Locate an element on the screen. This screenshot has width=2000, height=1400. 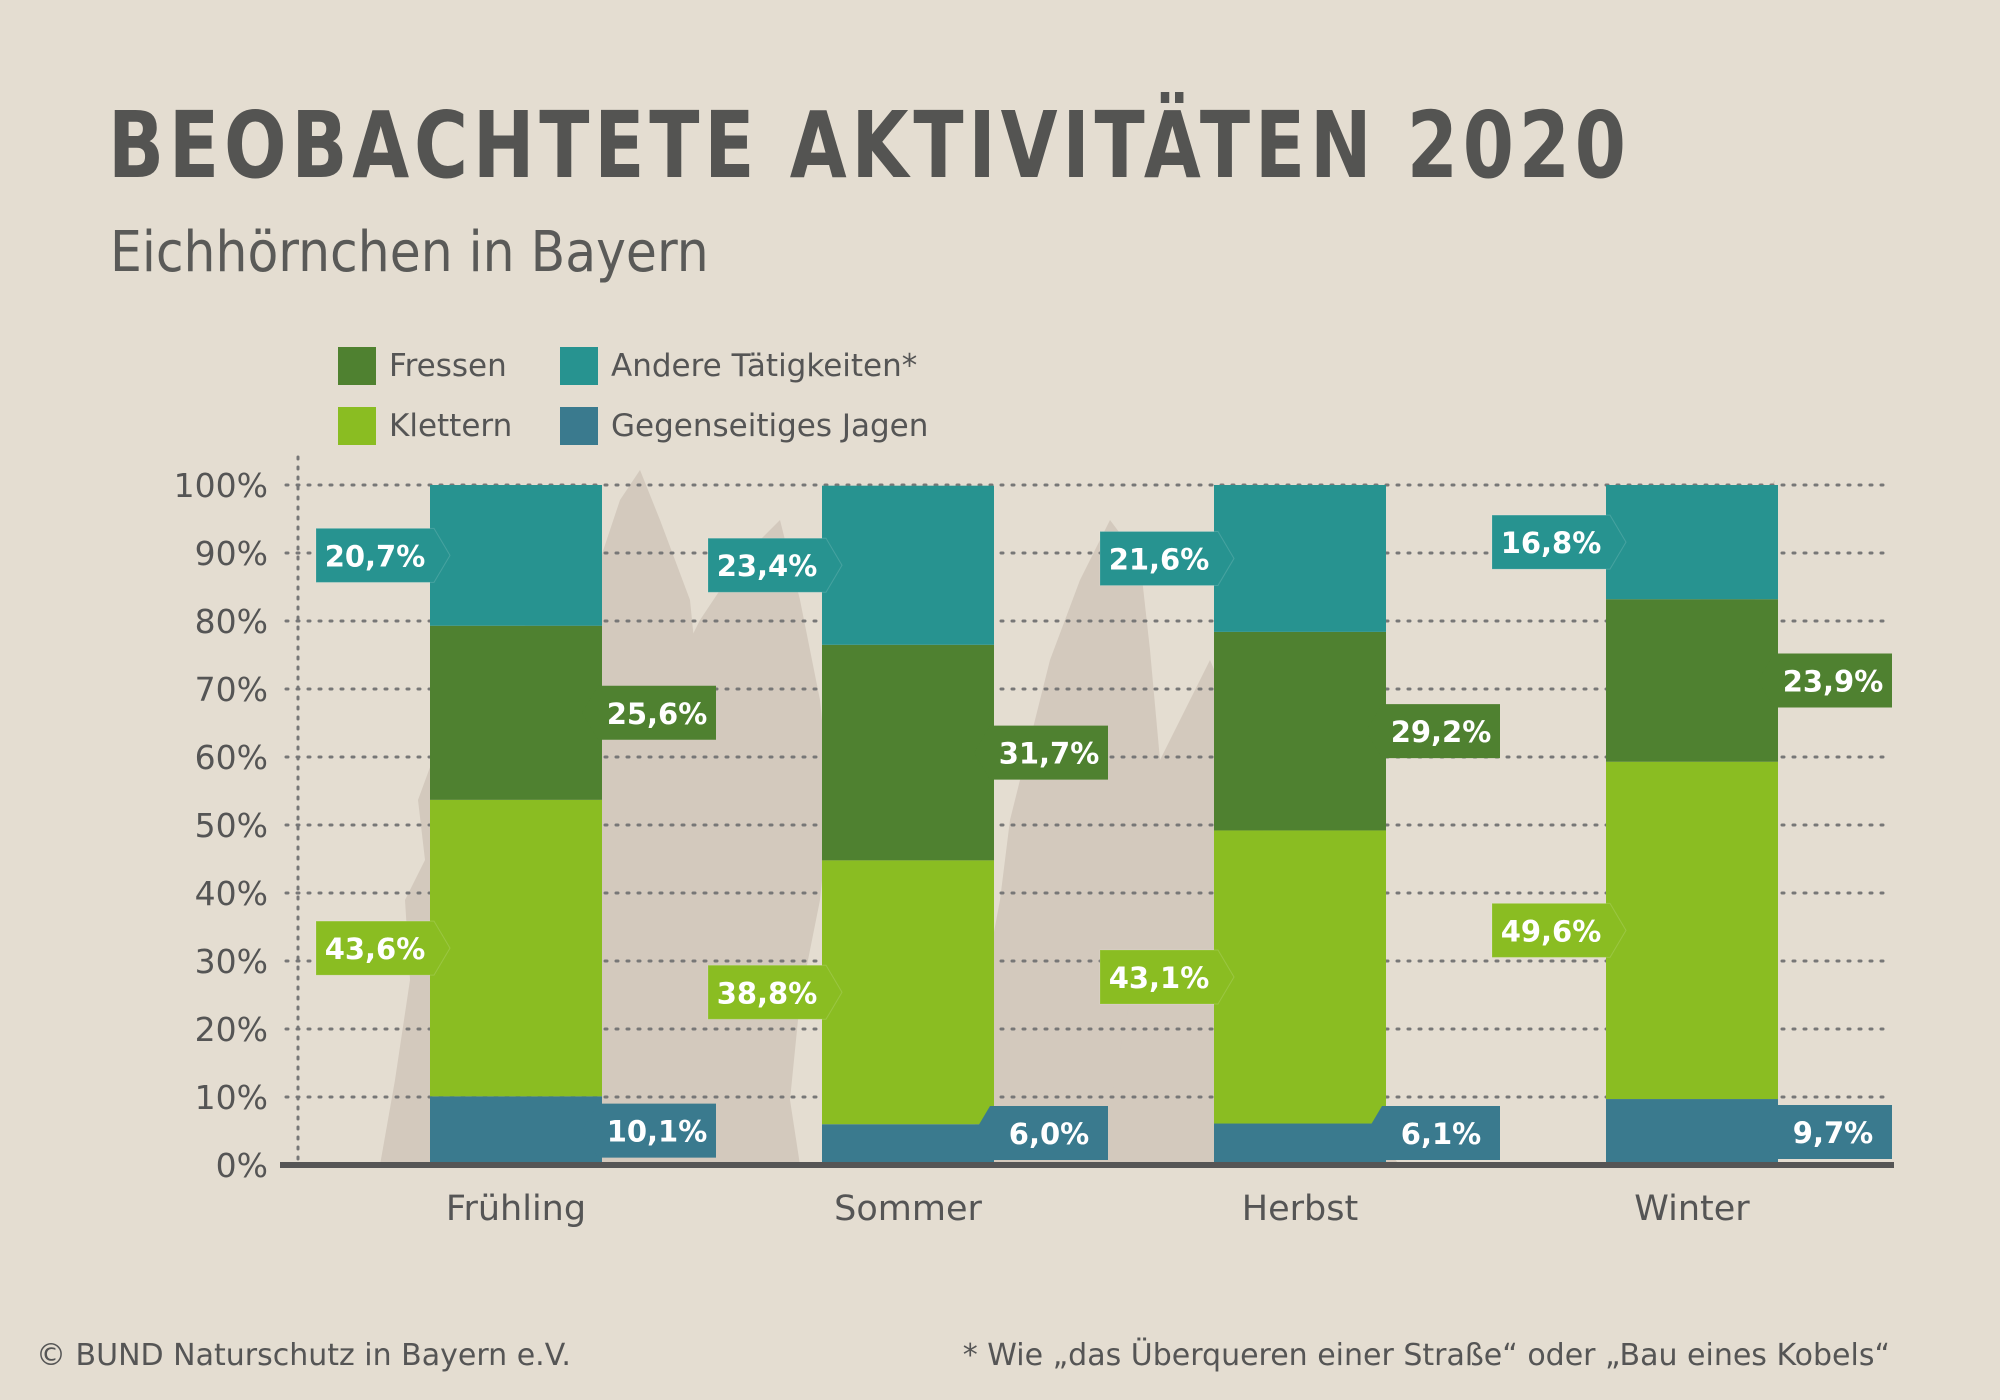
legend-item-jagen: Gegenseitiges Jagen is located at coordinates (744, 426).